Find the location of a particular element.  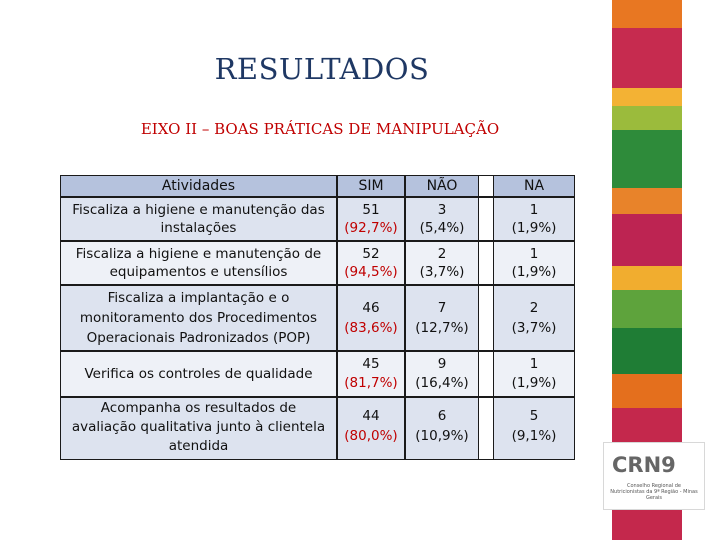

stripe-lightgreen is located at coordinates (647, 118).